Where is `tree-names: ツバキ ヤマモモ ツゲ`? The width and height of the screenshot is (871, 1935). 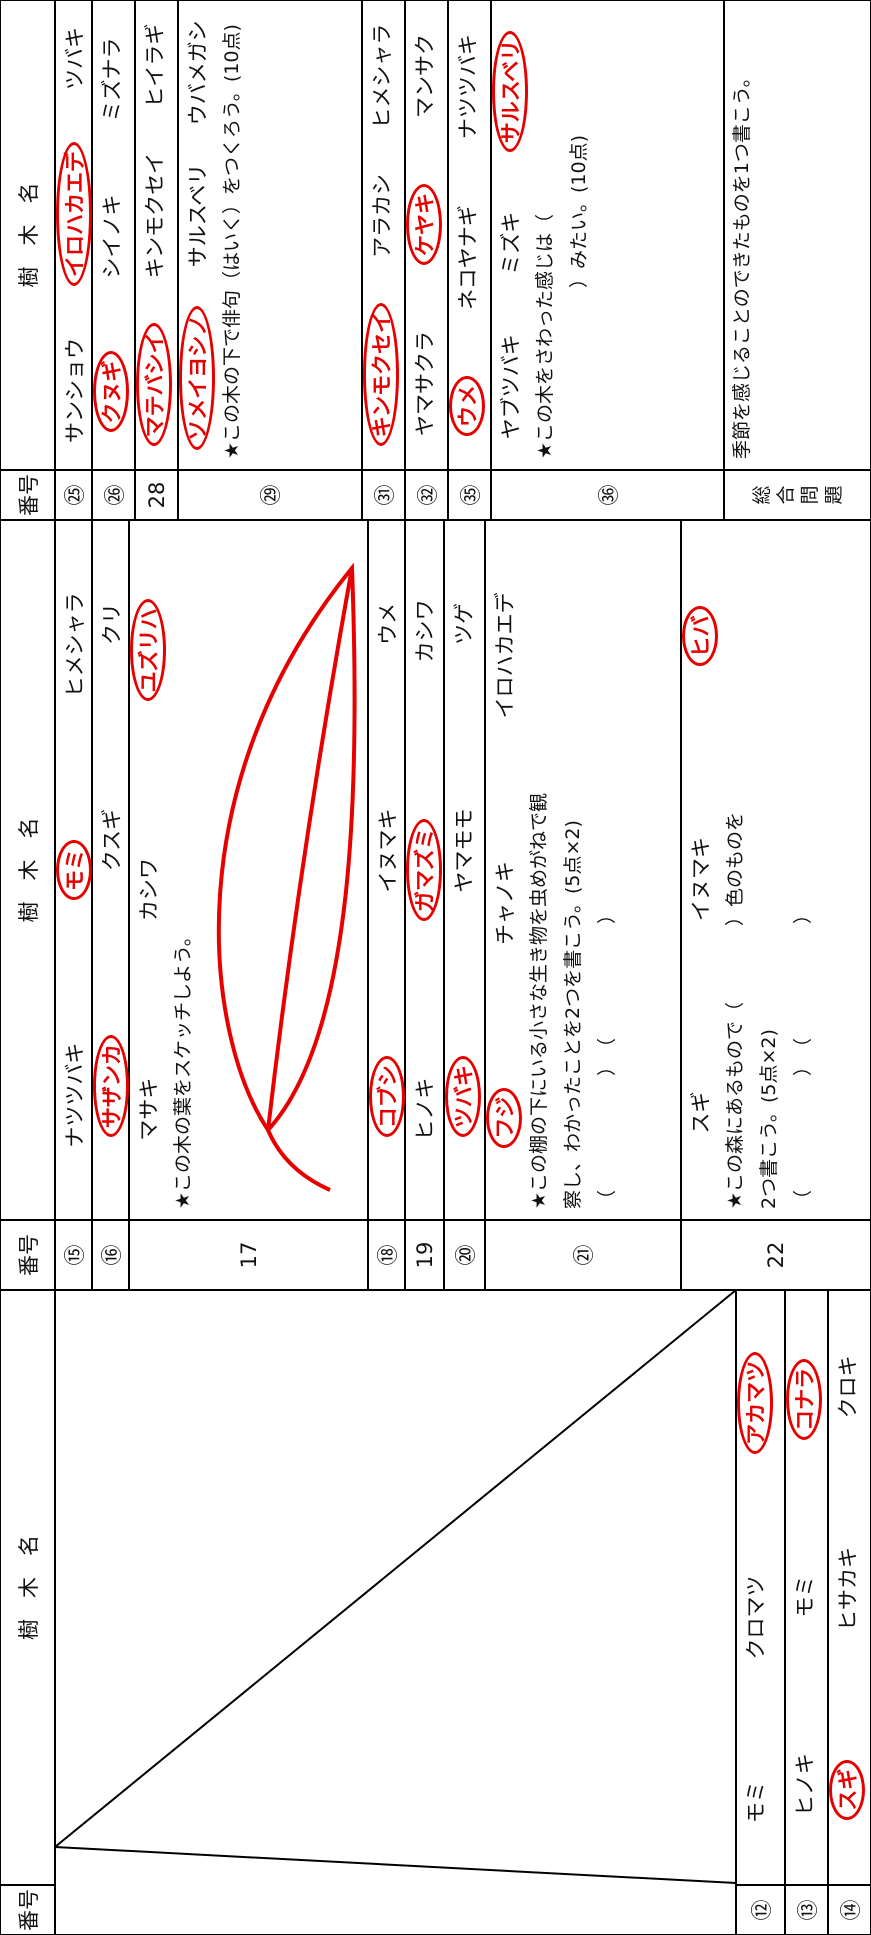 tree-names: ツバキ ヤマモモ ツゲ is located at coordinates (463, 870).